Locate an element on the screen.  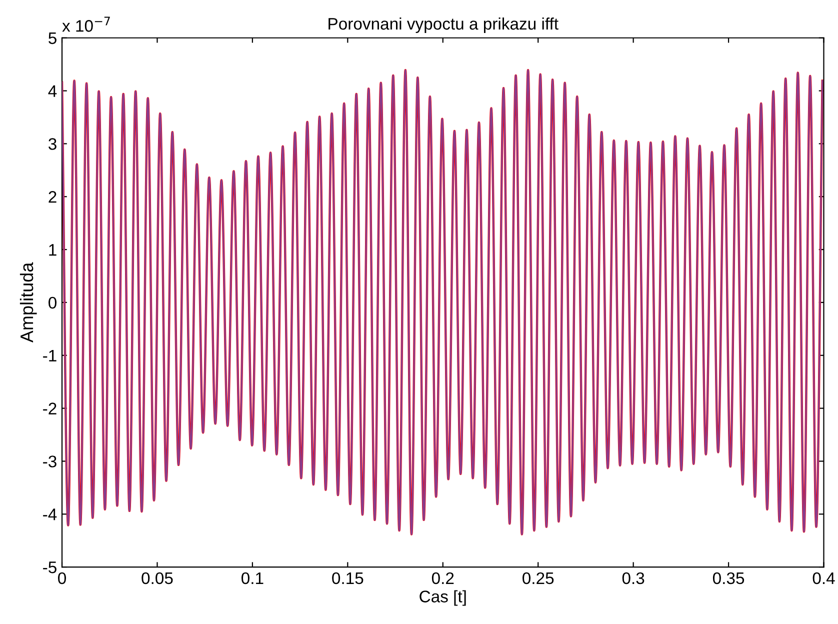
x-tick-label: 0.4 is located at coordinates (823, 578).